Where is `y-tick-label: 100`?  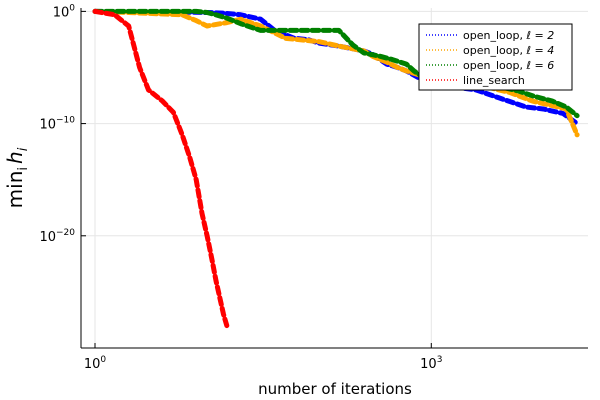
y-tick-label: 100 is located at coordinates (64, 11).